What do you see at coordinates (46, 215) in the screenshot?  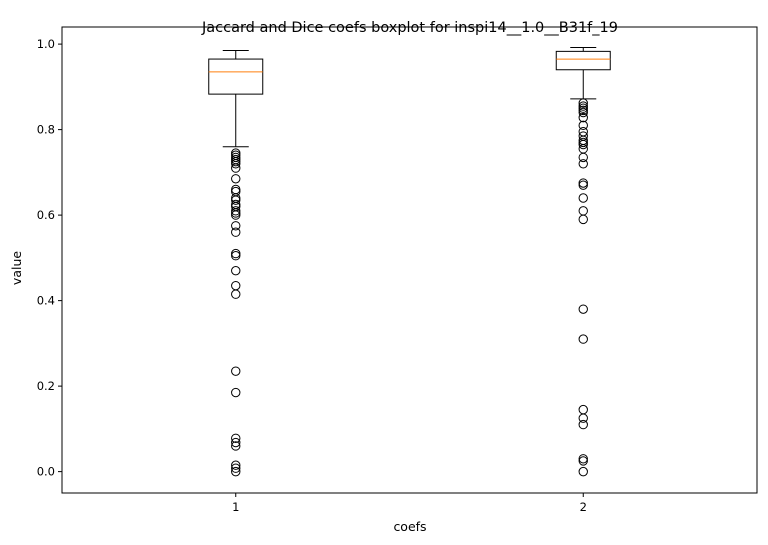 I see `y-tick-label: 0.6` at bounding box center [46, 215].